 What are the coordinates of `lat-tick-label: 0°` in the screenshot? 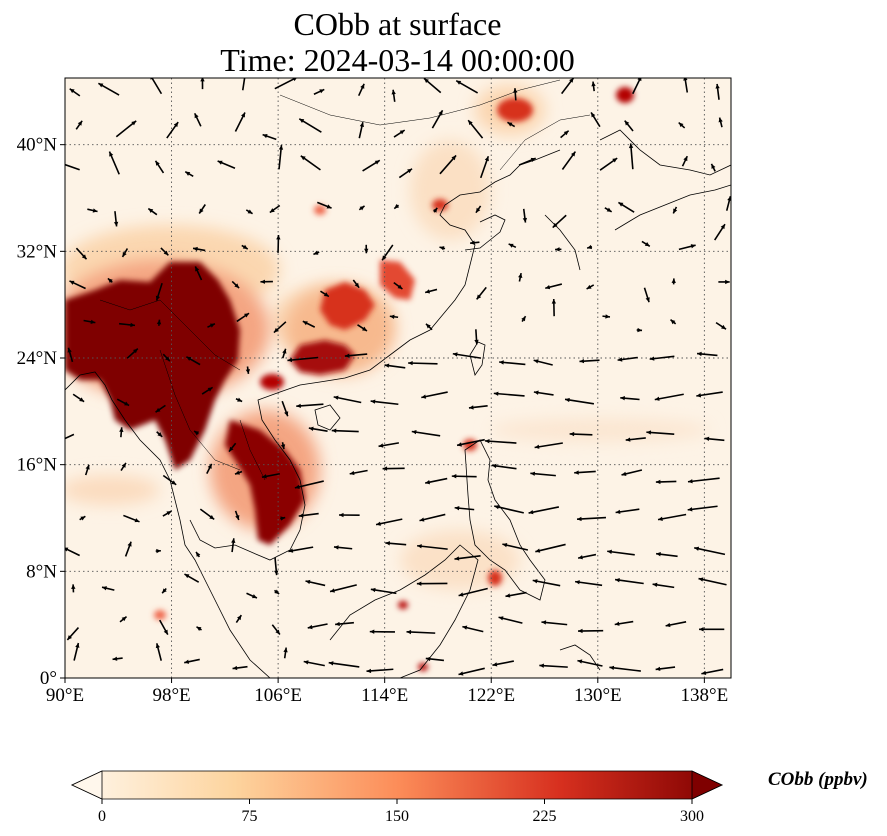 It's located at (48, 678).